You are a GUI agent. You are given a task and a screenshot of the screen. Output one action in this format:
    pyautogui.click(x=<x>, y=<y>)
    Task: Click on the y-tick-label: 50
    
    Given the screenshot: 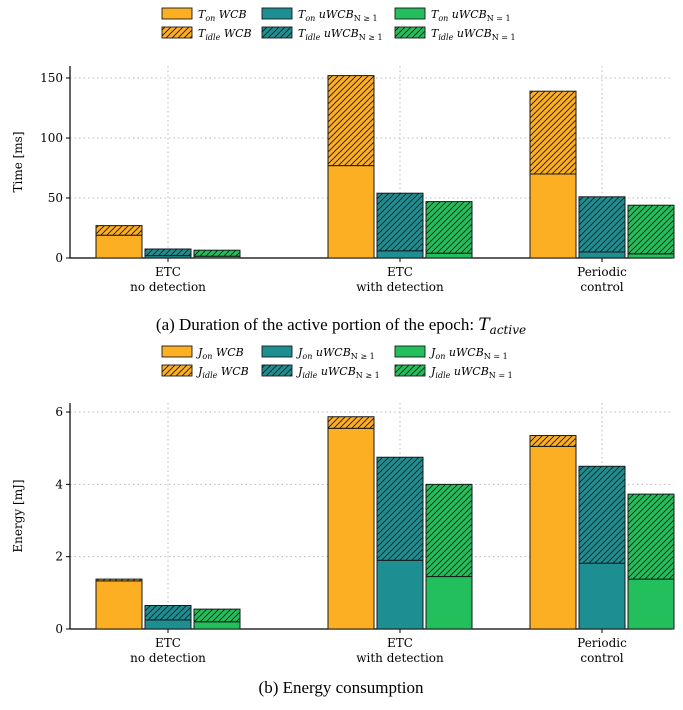 What is the action you would take?
    pyautogui.click(x=55, y=198)
    